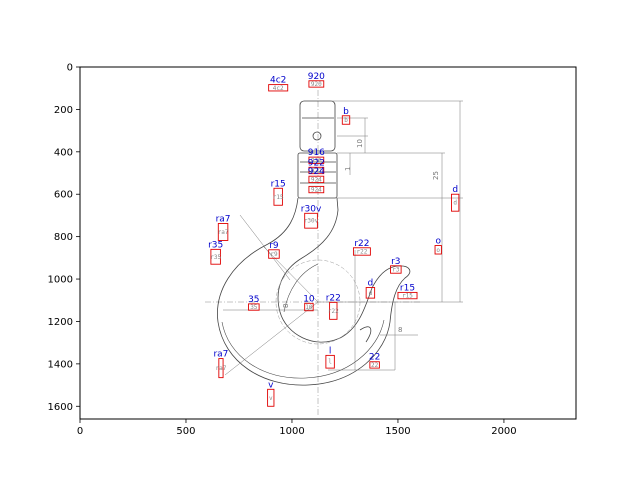 The width and height of the screenshot is (640, 480). Describe the element at coordinates (374, 358) in the screenshot. I see `annotation-label: 22` at that location.